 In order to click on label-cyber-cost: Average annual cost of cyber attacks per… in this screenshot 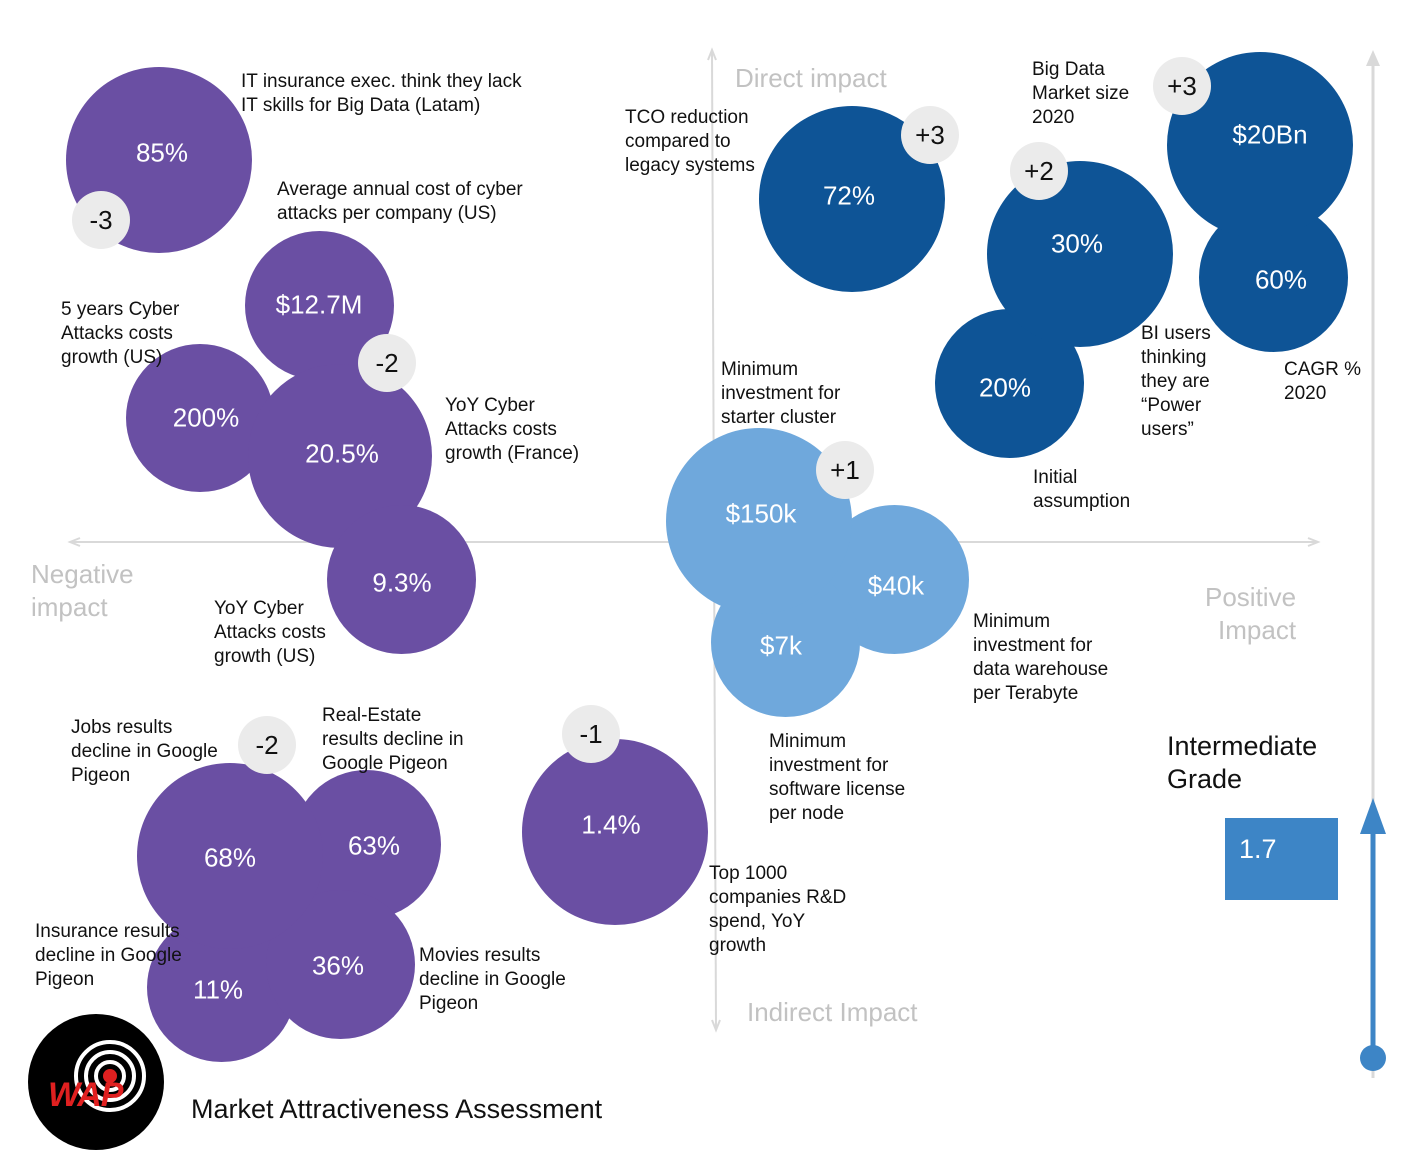, I will do `click(400, 201)`.